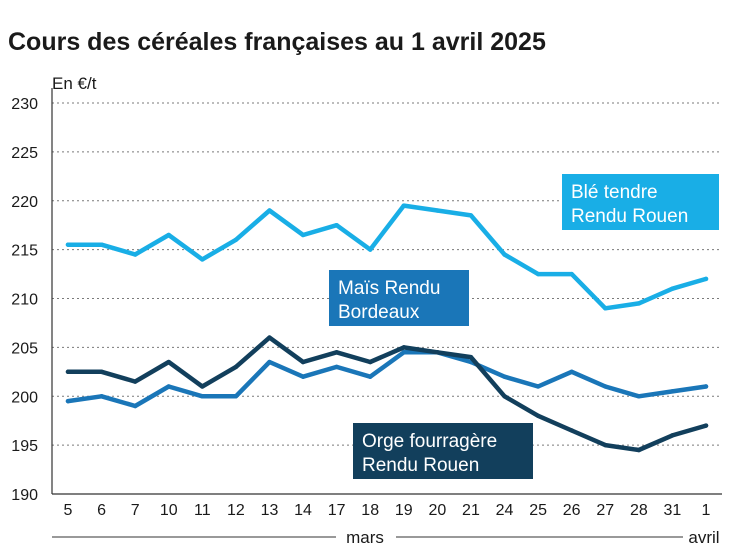  Describe the element at coordinates (404, 510) in the screenshot. I see `x-tick-label: 19` at that location.